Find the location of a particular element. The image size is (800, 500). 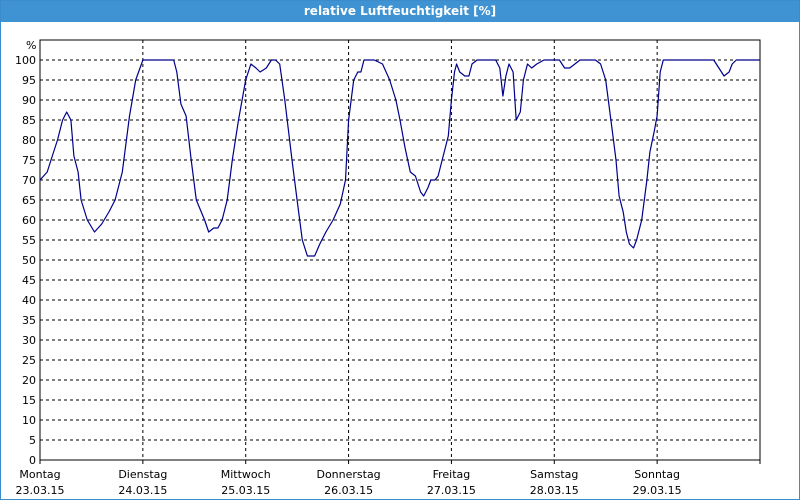

x-tick-date: 24.03.15 is located at coordinates (142, 490).